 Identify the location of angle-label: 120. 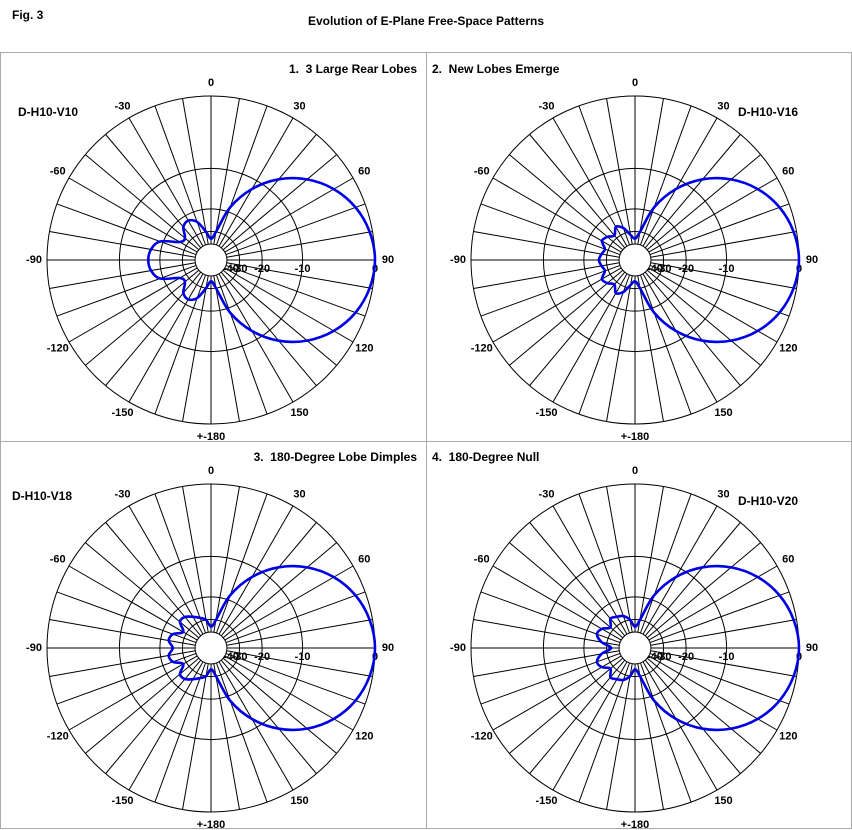
(788, 736).